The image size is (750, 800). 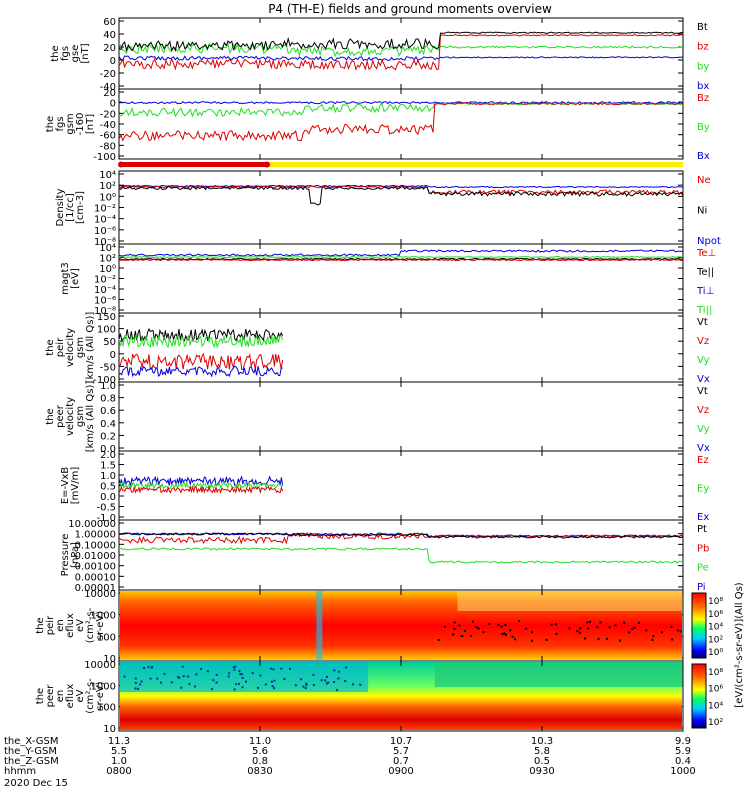 I want to click on y-axis-label: [1/cc], so click(x=70, y=207).